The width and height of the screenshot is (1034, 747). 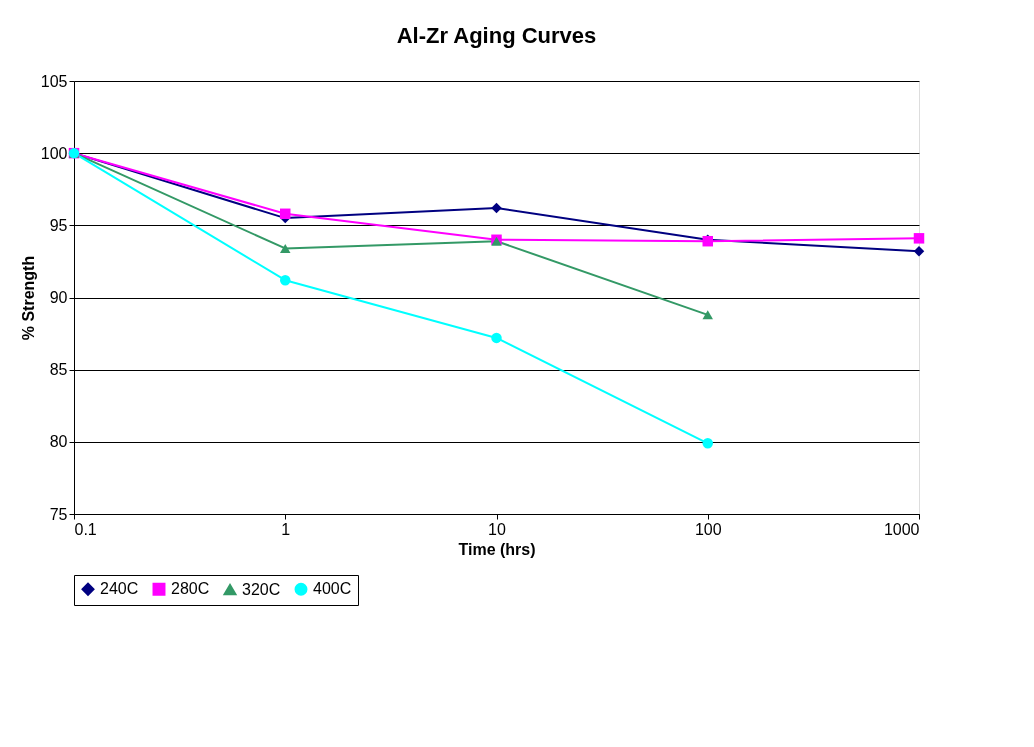 I want to click on y-tick-label: 80, so click(x=58, y=442).